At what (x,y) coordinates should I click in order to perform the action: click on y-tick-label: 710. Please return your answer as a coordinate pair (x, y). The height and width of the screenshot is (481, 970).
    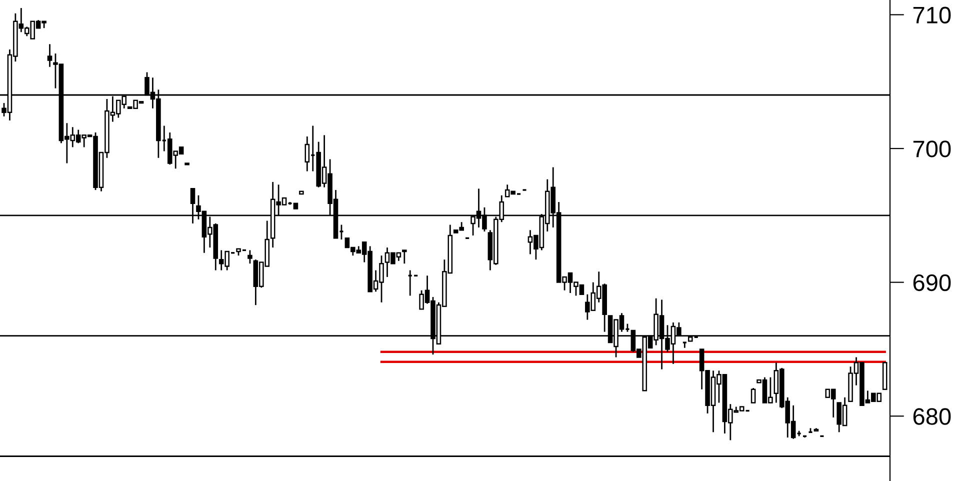
    Looking at the image, I should click on (932, 15).